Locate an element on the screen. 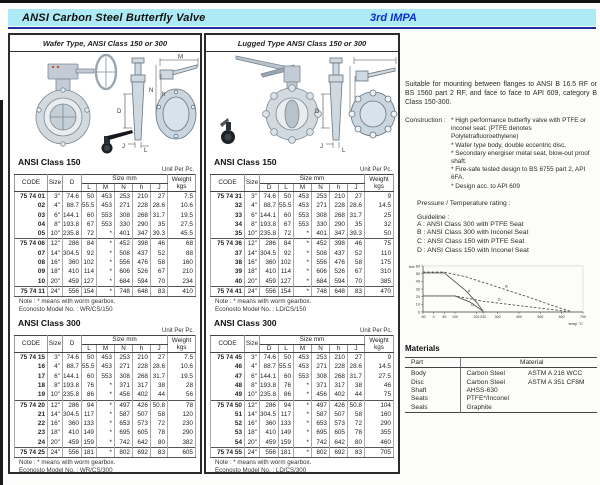 This screenshot has height=485, width=600. table-cell: 6" is located at coordinates (252, 215).